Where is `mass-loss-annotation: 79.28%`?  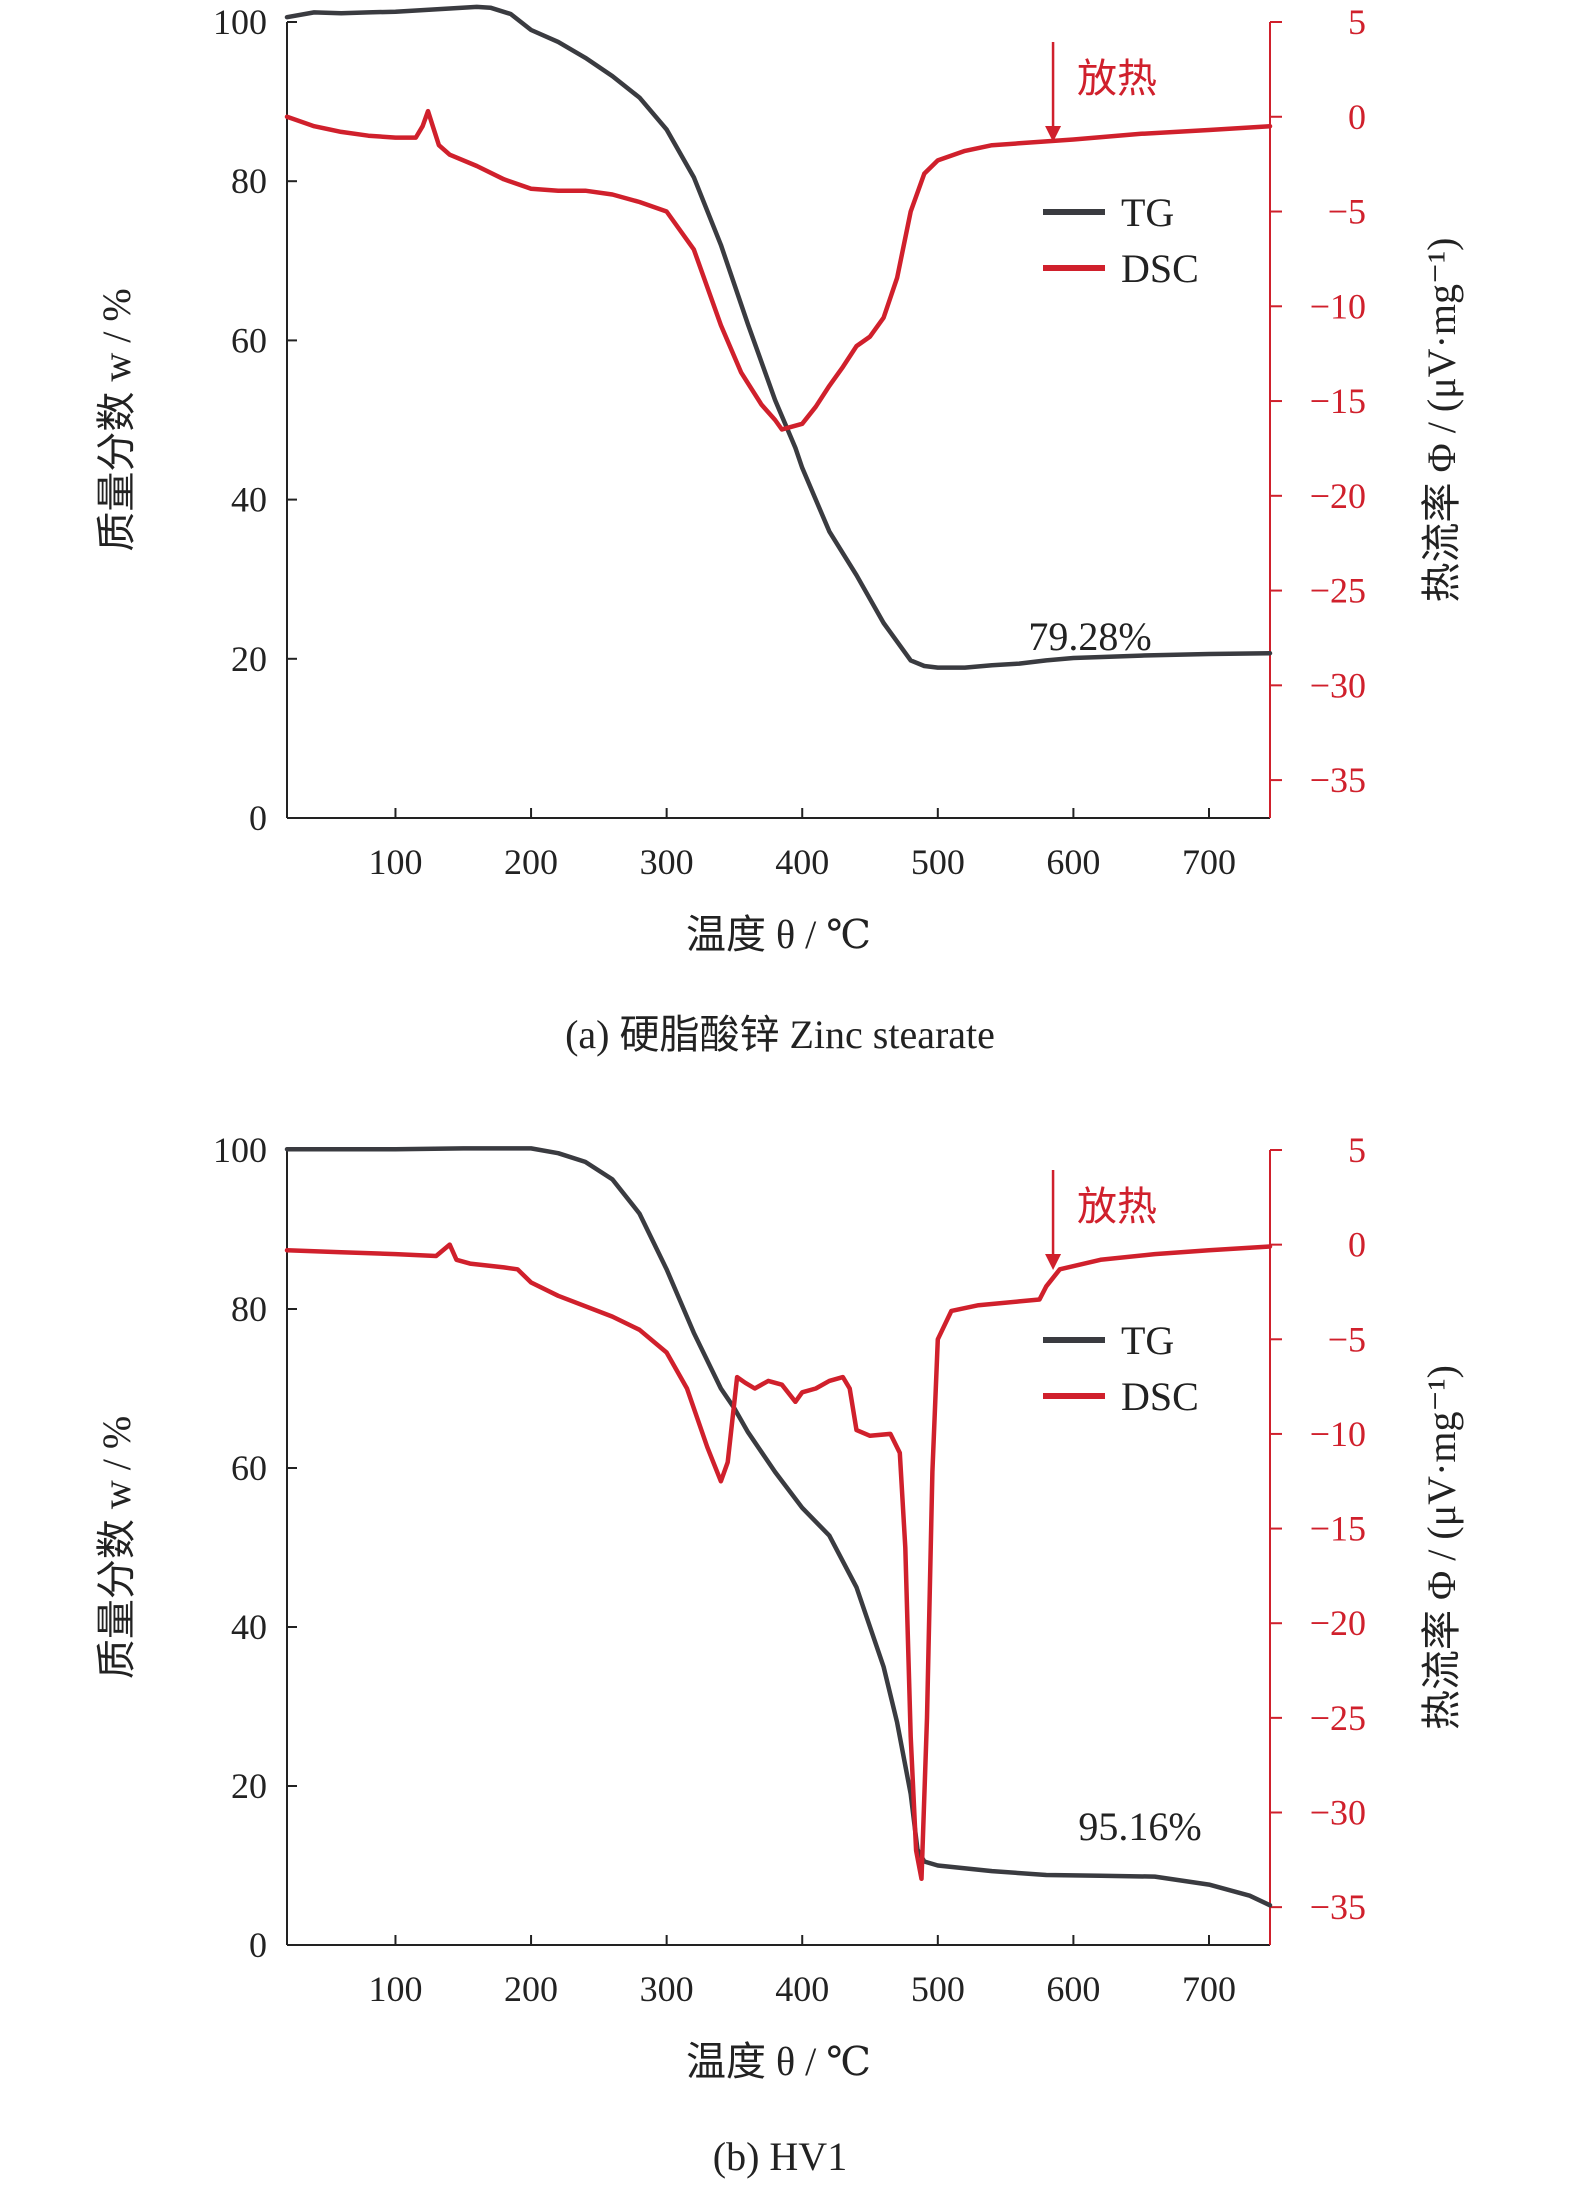
mass-loss-annotation: 79.28% is located at coordinates (1089, 636).